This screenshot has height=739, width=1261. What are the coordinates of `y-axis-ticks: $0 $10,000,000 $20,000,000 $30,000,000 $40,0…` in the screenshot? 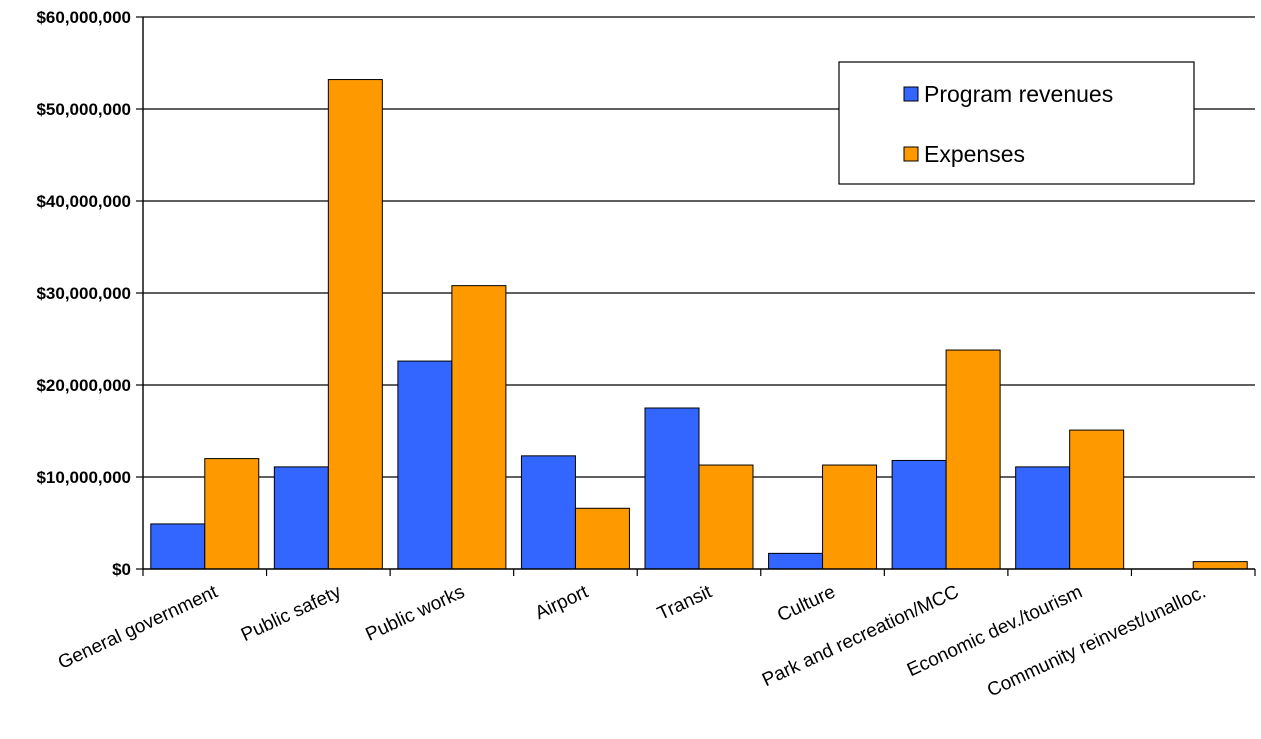 It's located at (89, 293).